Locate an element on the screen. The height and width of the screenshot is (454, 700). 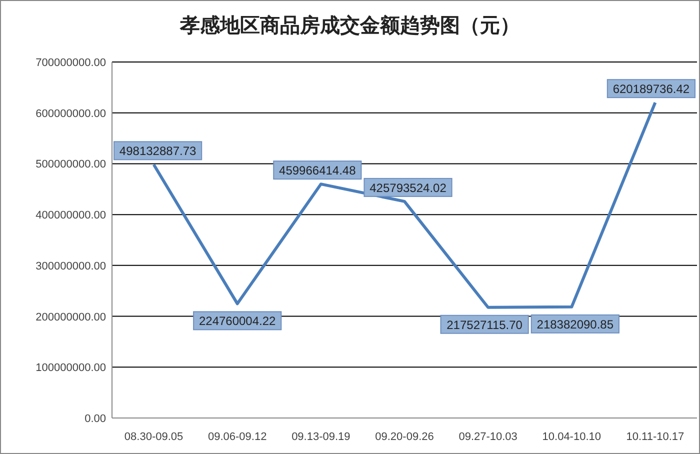
y-tick-label: 600000000.00 is located at coordinates (71, 114).